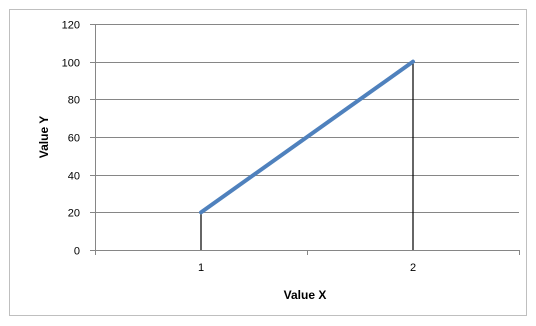 Image resolution: width=536 pixels, height=326 pixels. What do you see at coordinates (71, 64) in the screenshot?
I see `y-tick-label: 100` at bounding box center [71, 64].